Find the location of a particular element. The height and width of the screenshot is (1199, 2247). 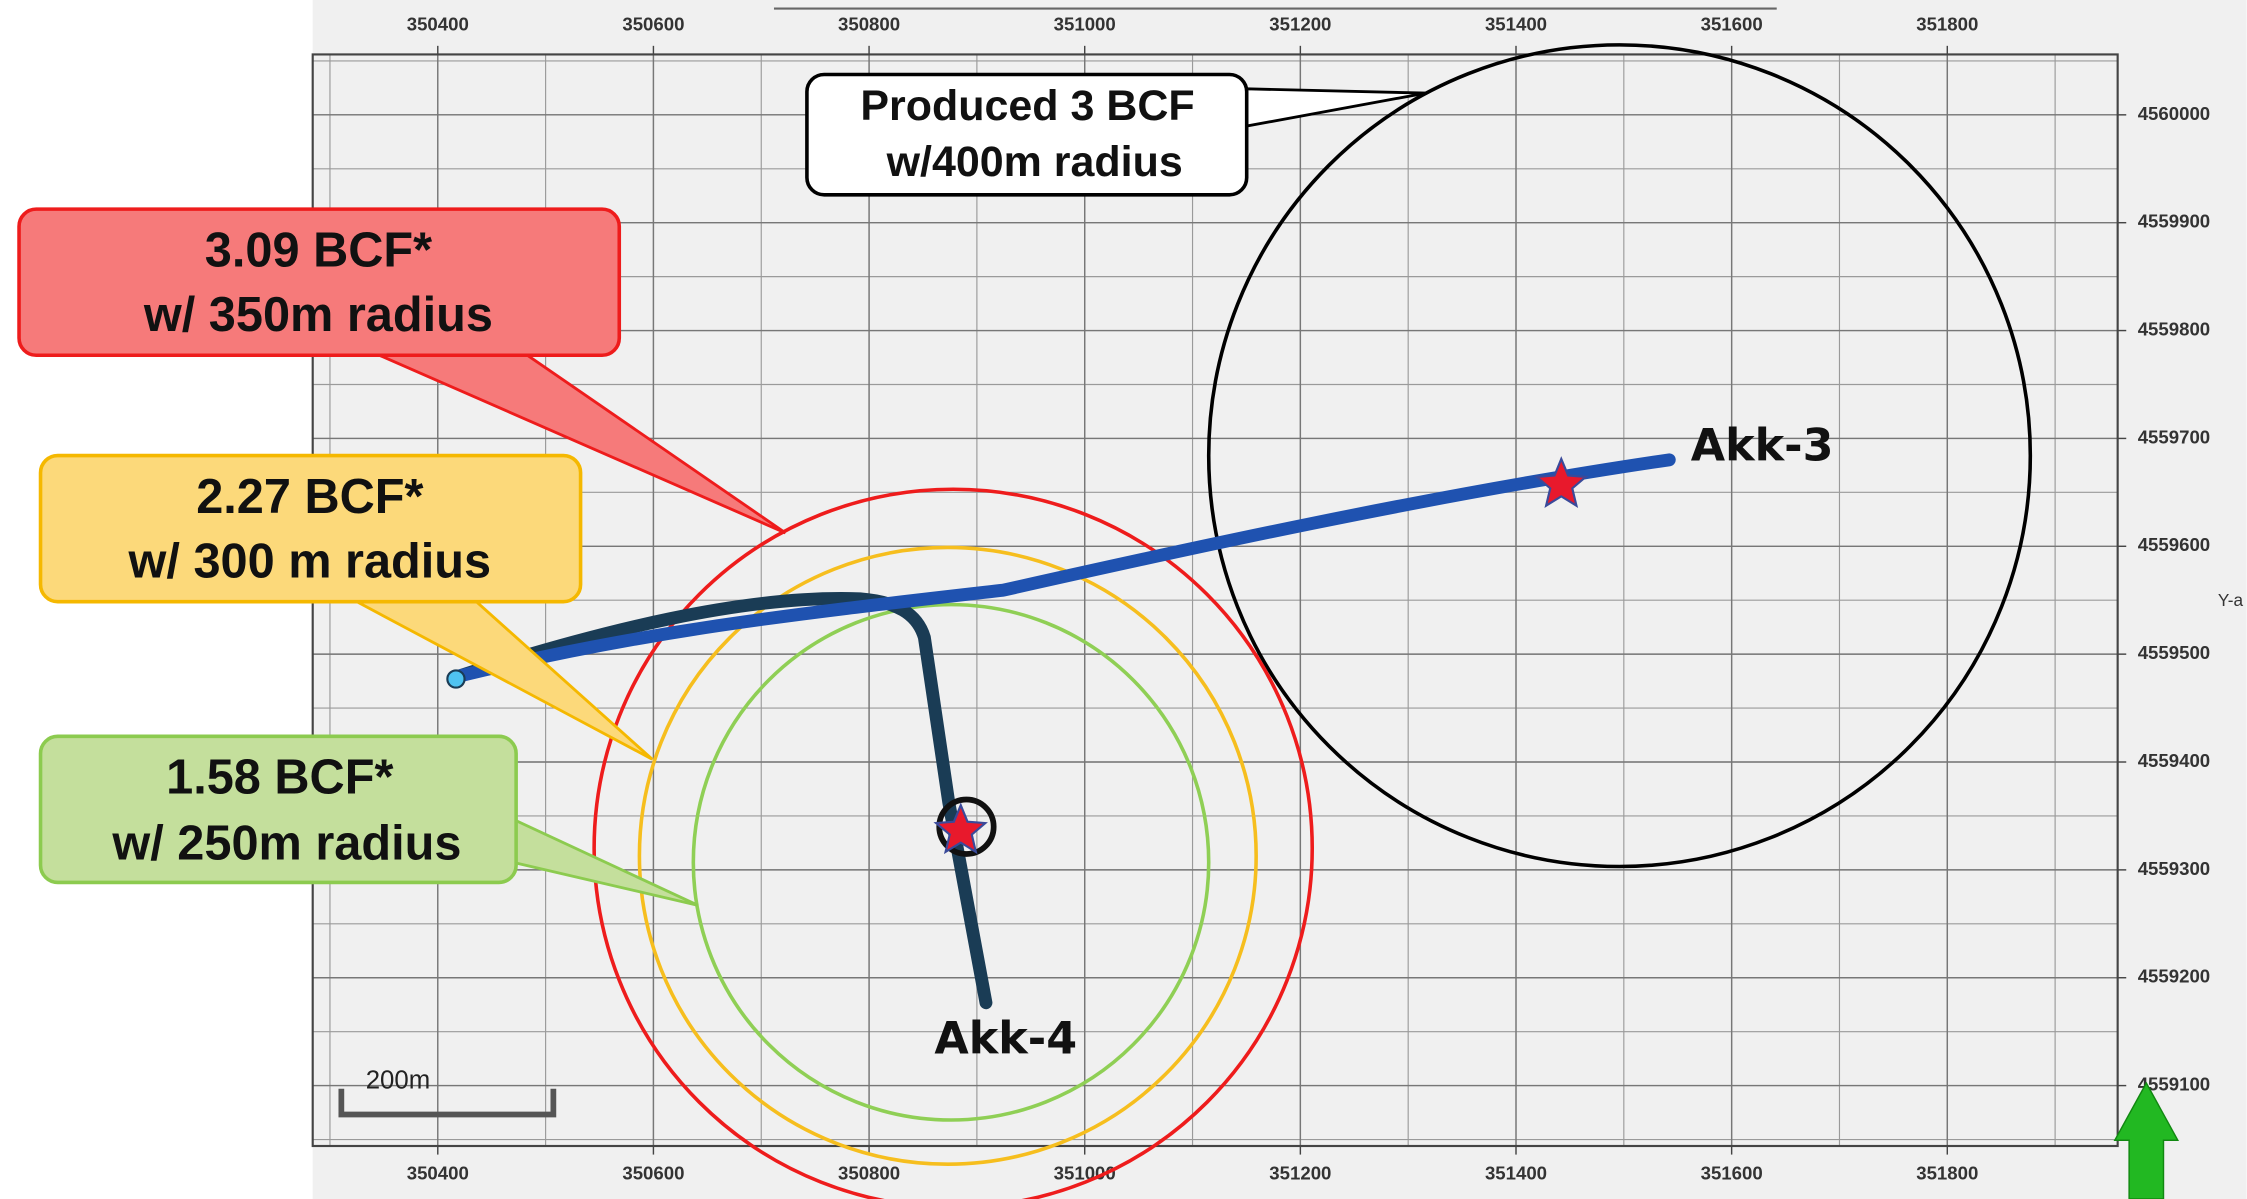

callout-text: Produced 3 BCF is located at coordinates (1027, 106).